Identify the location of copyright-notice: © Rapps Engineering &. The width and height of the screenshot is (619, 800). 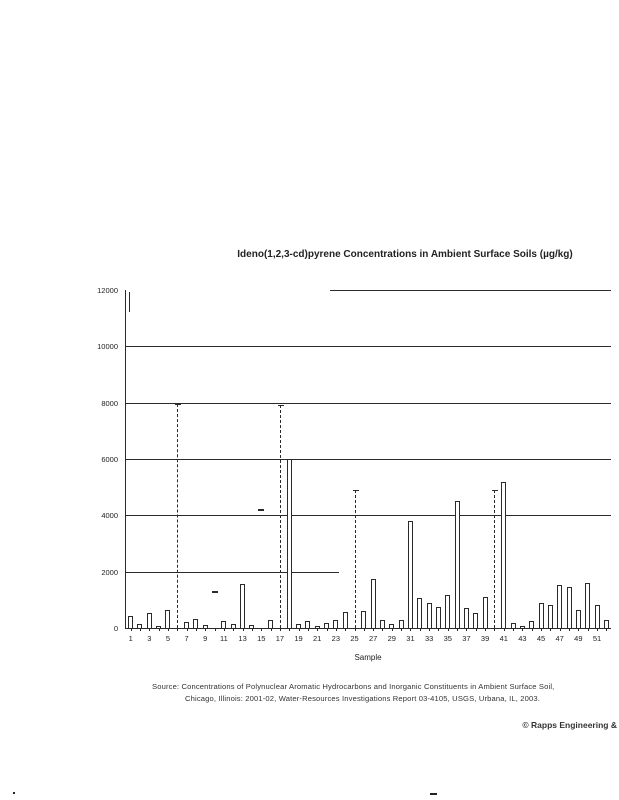
(569, 725).